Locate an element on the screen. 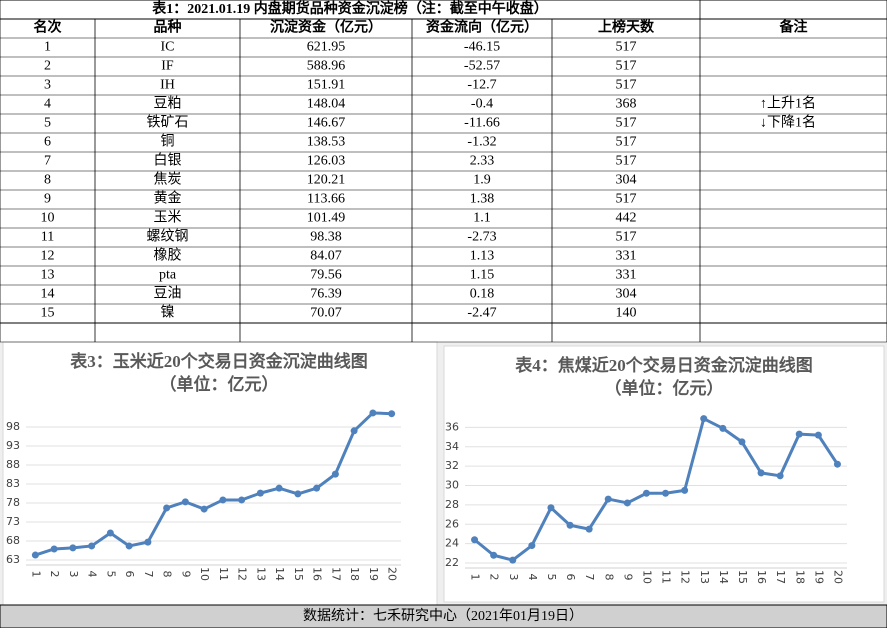 This screenshot has width=887, height=628. header-cell: 沉淀资金（亿元） is located at coordinates (326, 27).